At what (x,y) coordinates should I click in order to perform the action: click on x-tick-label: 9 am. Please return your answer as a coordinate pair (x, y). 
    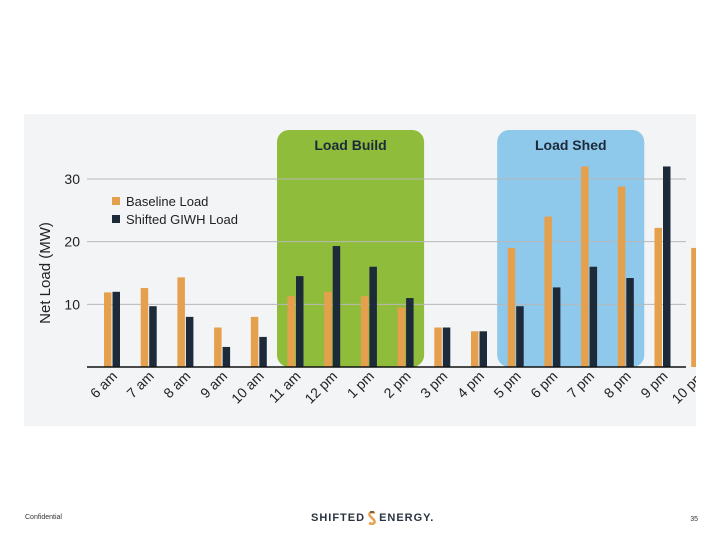
    Looking at the image, I should click on (213, 384).